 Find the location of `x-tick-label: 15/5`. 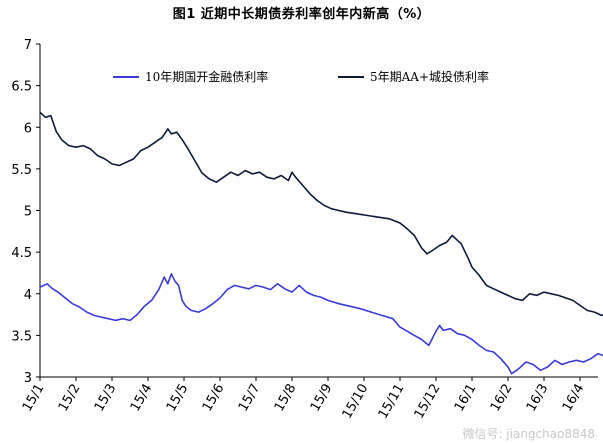

x-tick-label: 15/5 is located at coordinates (178, 398).